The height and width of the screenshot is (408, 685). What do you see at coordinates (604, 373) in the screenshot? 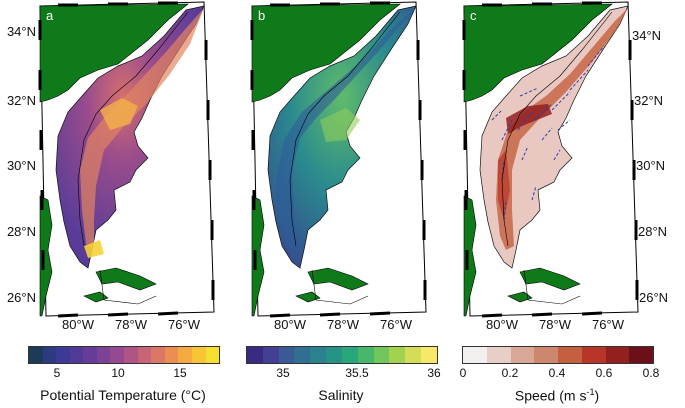
I see `cb-speed-tick-0-6: 0.6` at bounding box center [604, 373].